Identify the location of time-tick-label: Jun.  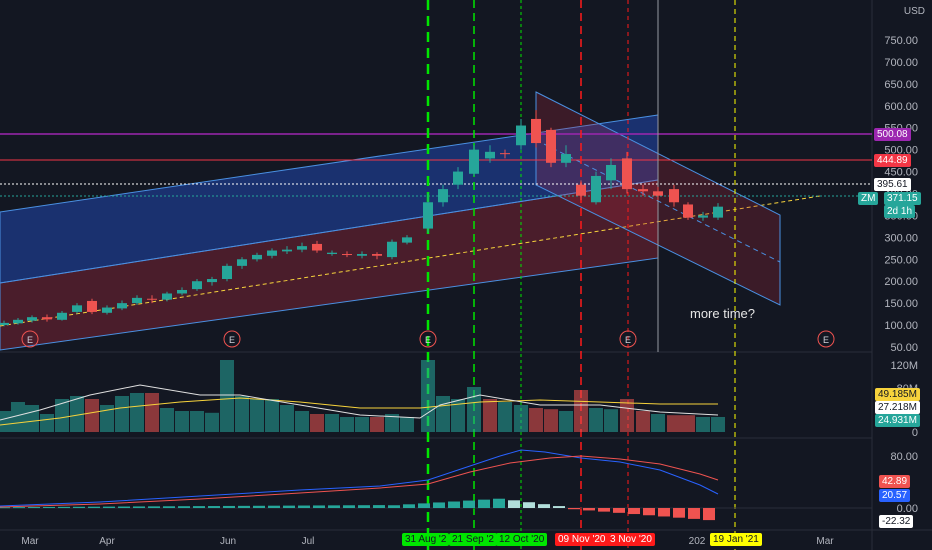
(228, 541).